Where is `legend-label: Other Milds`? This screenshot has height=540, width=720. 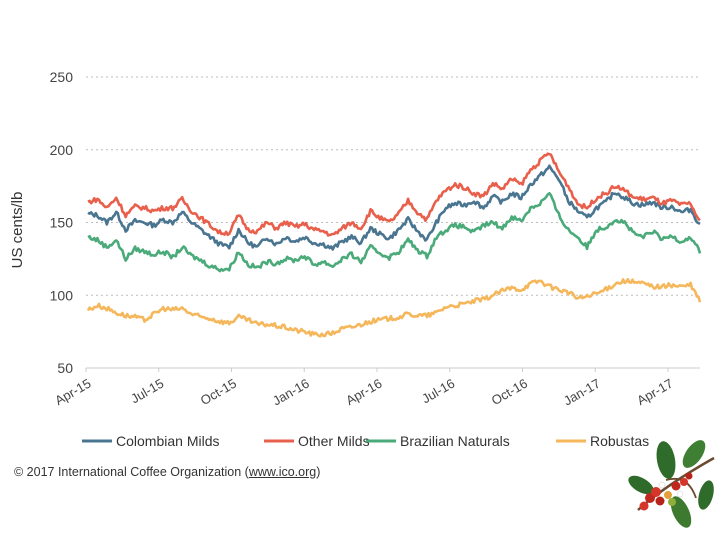
legend-label: Other Milds is located at coordinates (334, 441).